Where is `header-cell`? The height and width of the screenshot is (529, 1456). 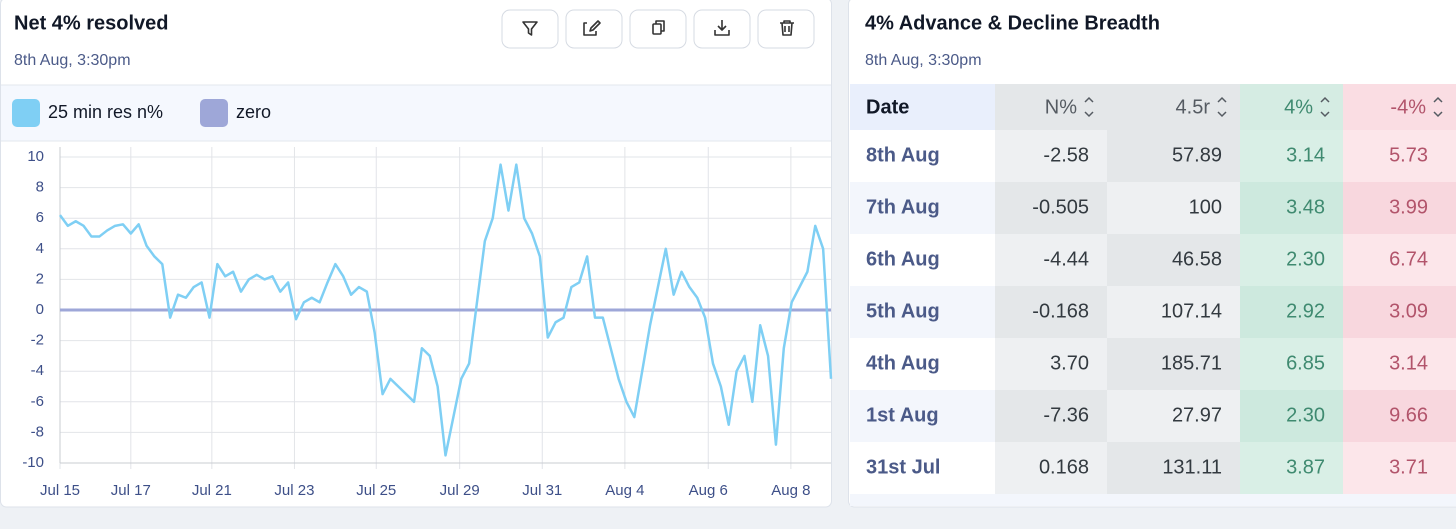
header-cell is located at coordinates (1173, 107).